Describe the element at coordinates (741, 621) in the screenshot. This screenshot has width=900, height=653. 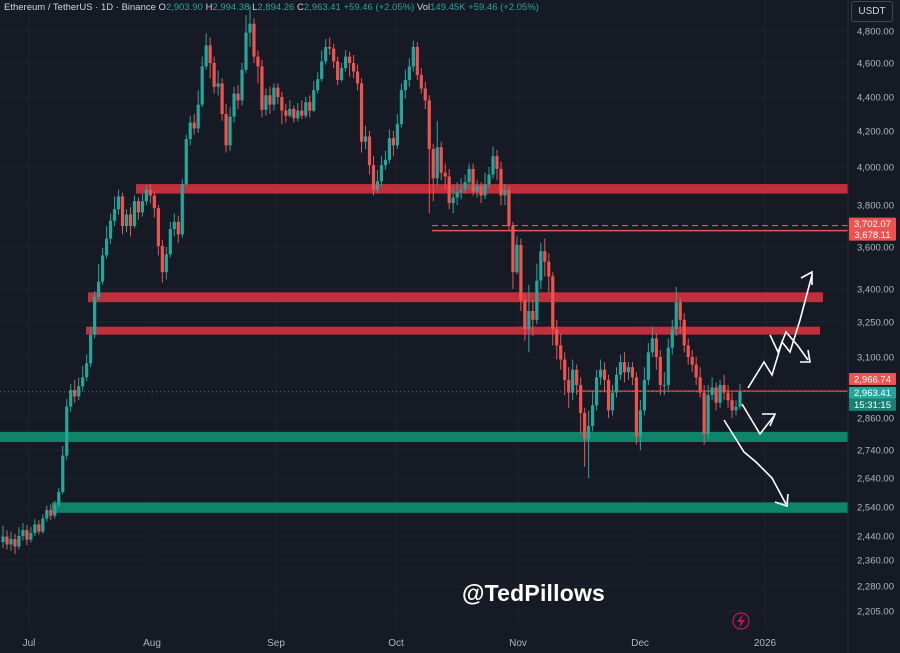
I see `lightning-icon` at that location.